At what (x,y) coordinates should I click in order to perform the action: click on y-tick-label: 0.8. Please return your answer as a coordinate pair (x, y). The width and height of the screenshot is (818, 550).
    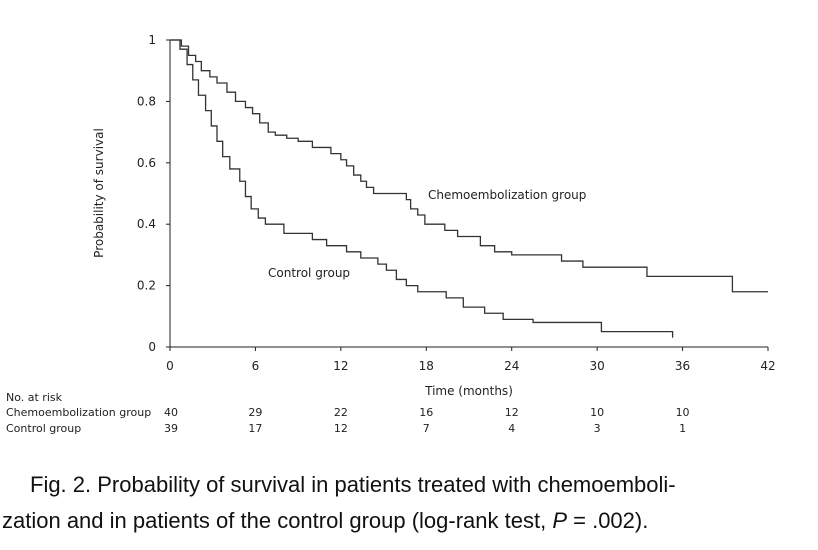
    Looking at the image, I should click on (146, 101).